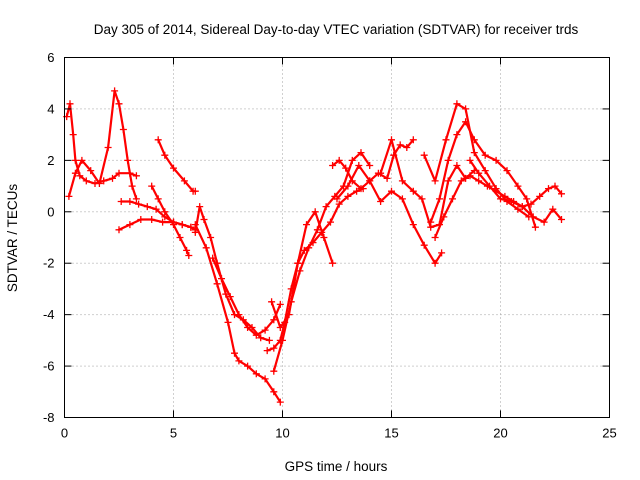 The image size is (640, 480). What do you see at coordinates (49, 366) in the screenshot?
I see `y-tick-label: -6` at bounding box center [49, 366].